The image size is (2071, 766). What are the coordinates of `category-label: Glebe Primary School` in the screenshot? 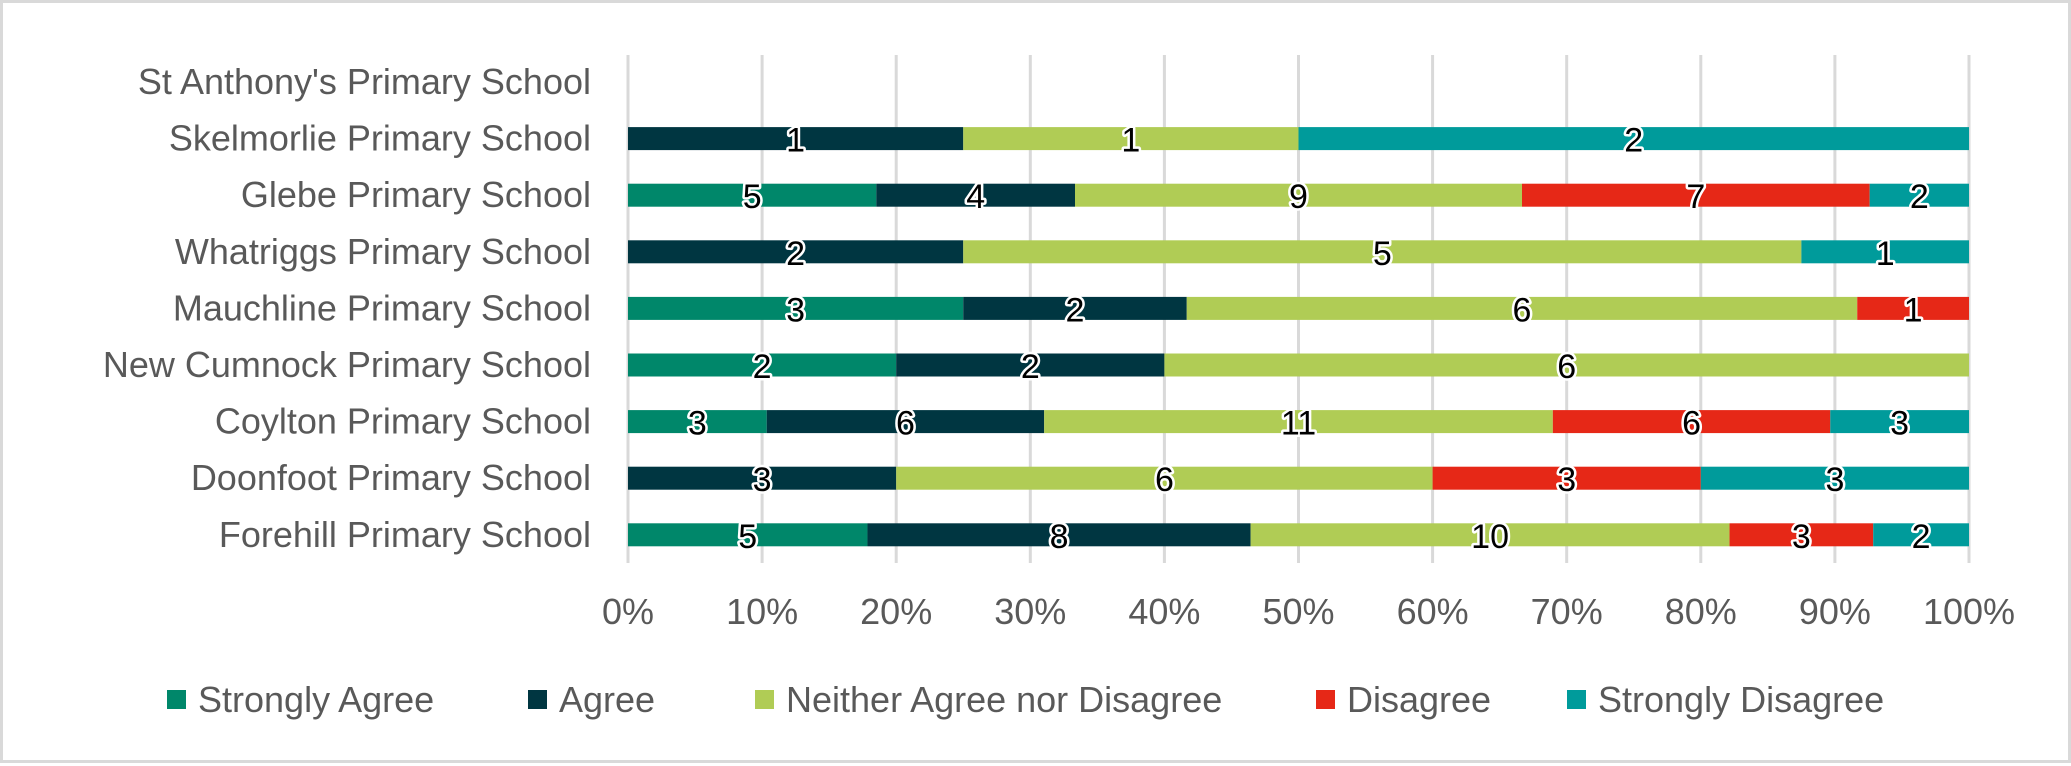 It's located at (416, 194).